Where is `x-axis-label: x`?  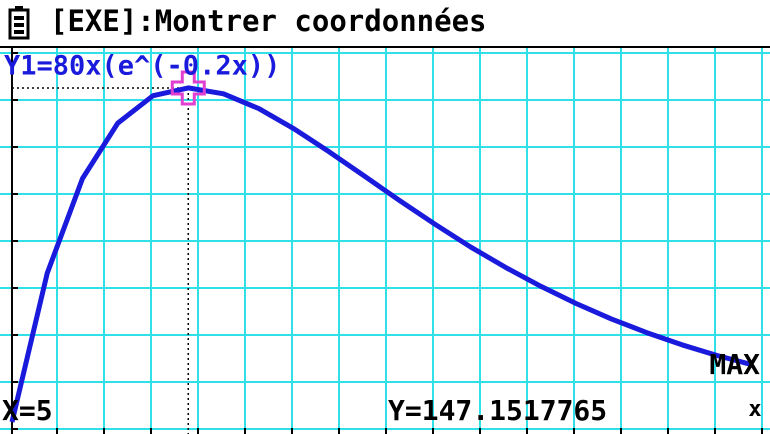
x-axis-label: x is located at coordinates (754, 409).